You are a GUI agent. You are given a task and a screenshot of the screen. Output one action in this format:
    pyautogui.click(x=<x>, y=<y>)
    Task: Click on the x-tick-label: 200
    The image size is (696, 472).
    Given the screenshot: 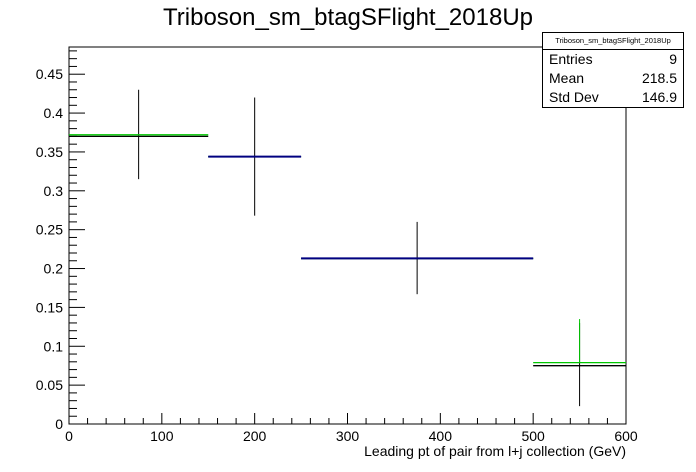 What is the action you would take?
    pyautogui.click(x=255, y=436)
    